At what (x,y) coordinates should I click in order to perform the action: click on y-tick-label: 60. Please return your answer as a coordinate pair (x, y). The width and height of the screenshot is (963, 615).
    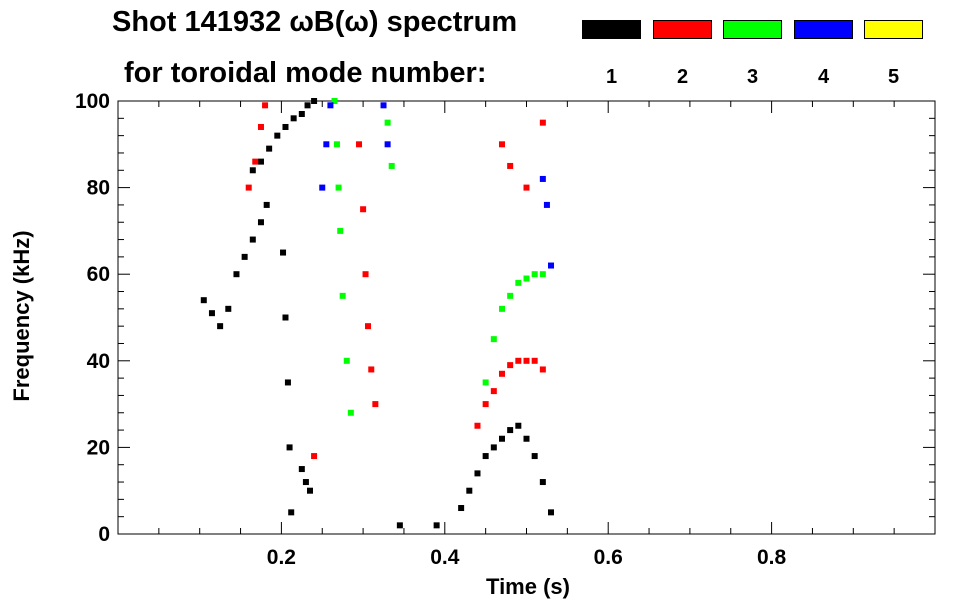
    Looking at the image, I should click on (98, 274).